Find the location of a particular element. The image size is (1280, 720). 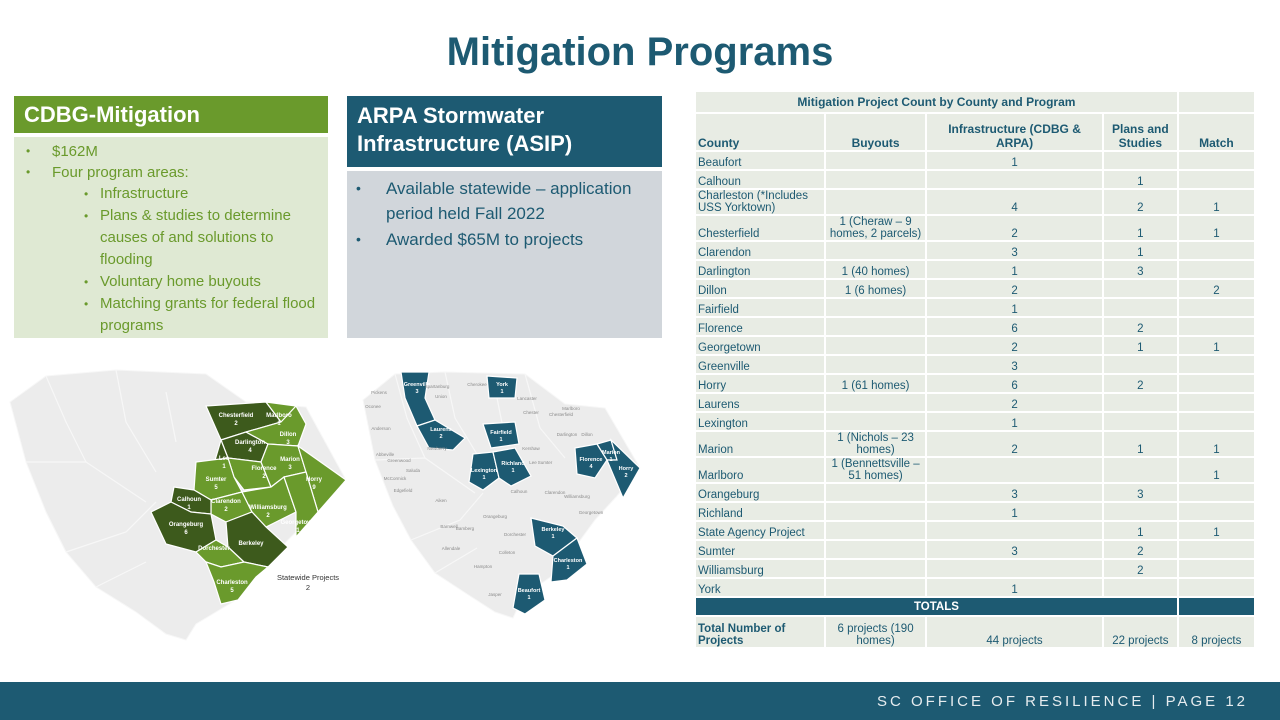

map-count: 3 is located at coordinates (288, 443).